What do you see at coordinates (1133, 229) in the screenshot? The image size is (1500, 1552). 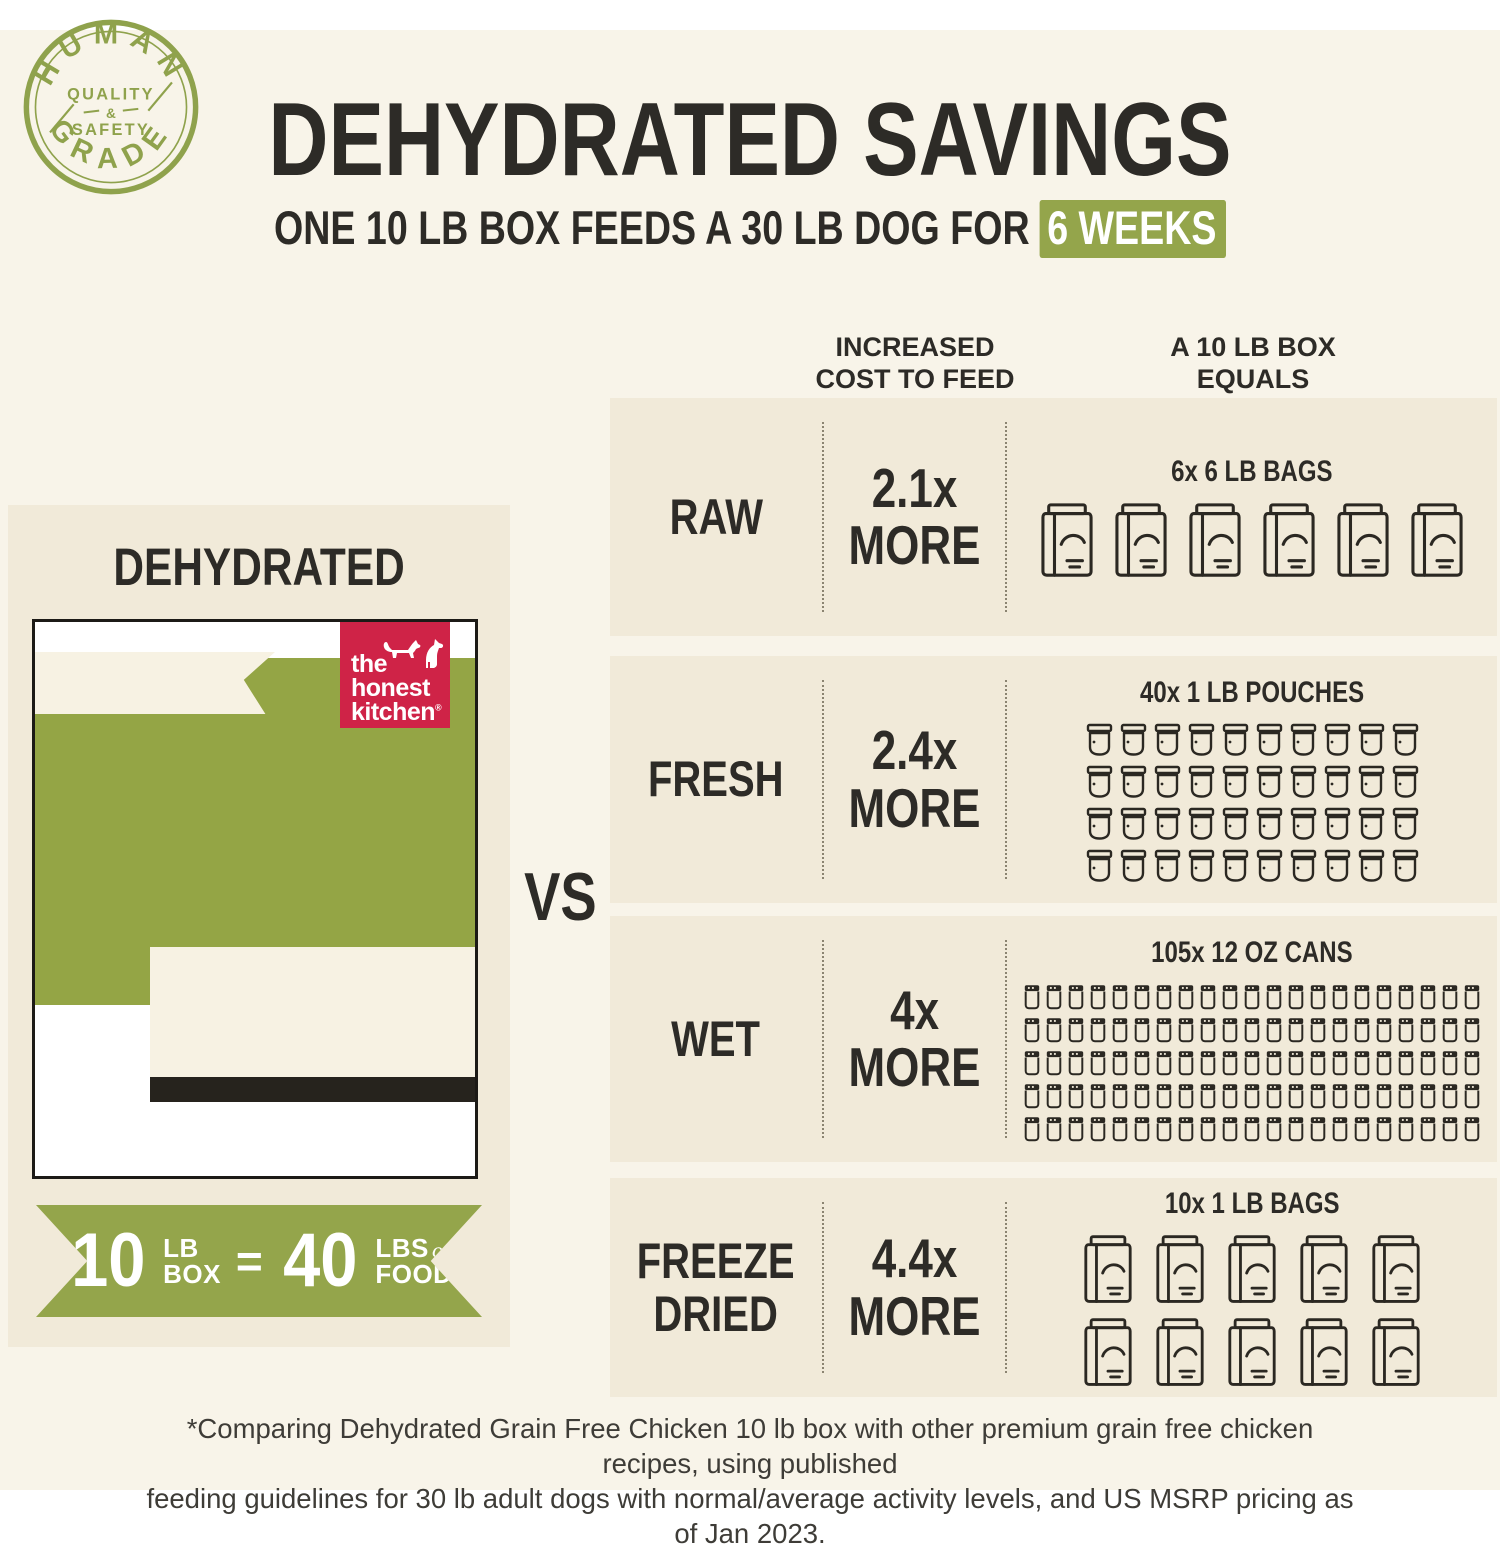 I see `subtitle-highlight: 6 WEEKS` at bounding box center [1133, 229].